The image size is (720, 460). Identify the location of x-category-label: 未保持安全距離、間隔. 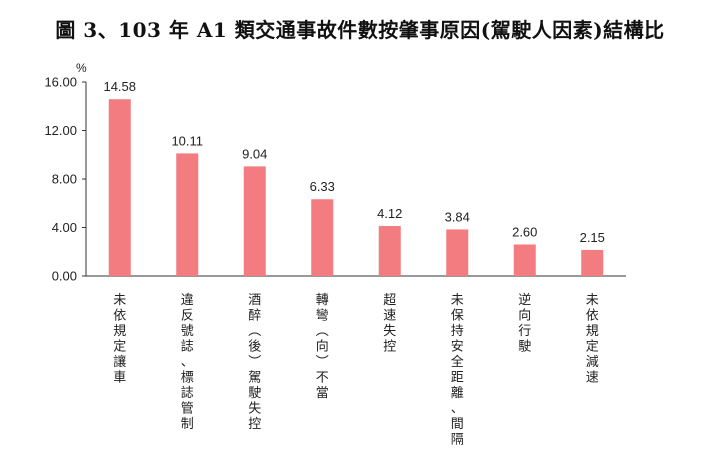
(457, 370).